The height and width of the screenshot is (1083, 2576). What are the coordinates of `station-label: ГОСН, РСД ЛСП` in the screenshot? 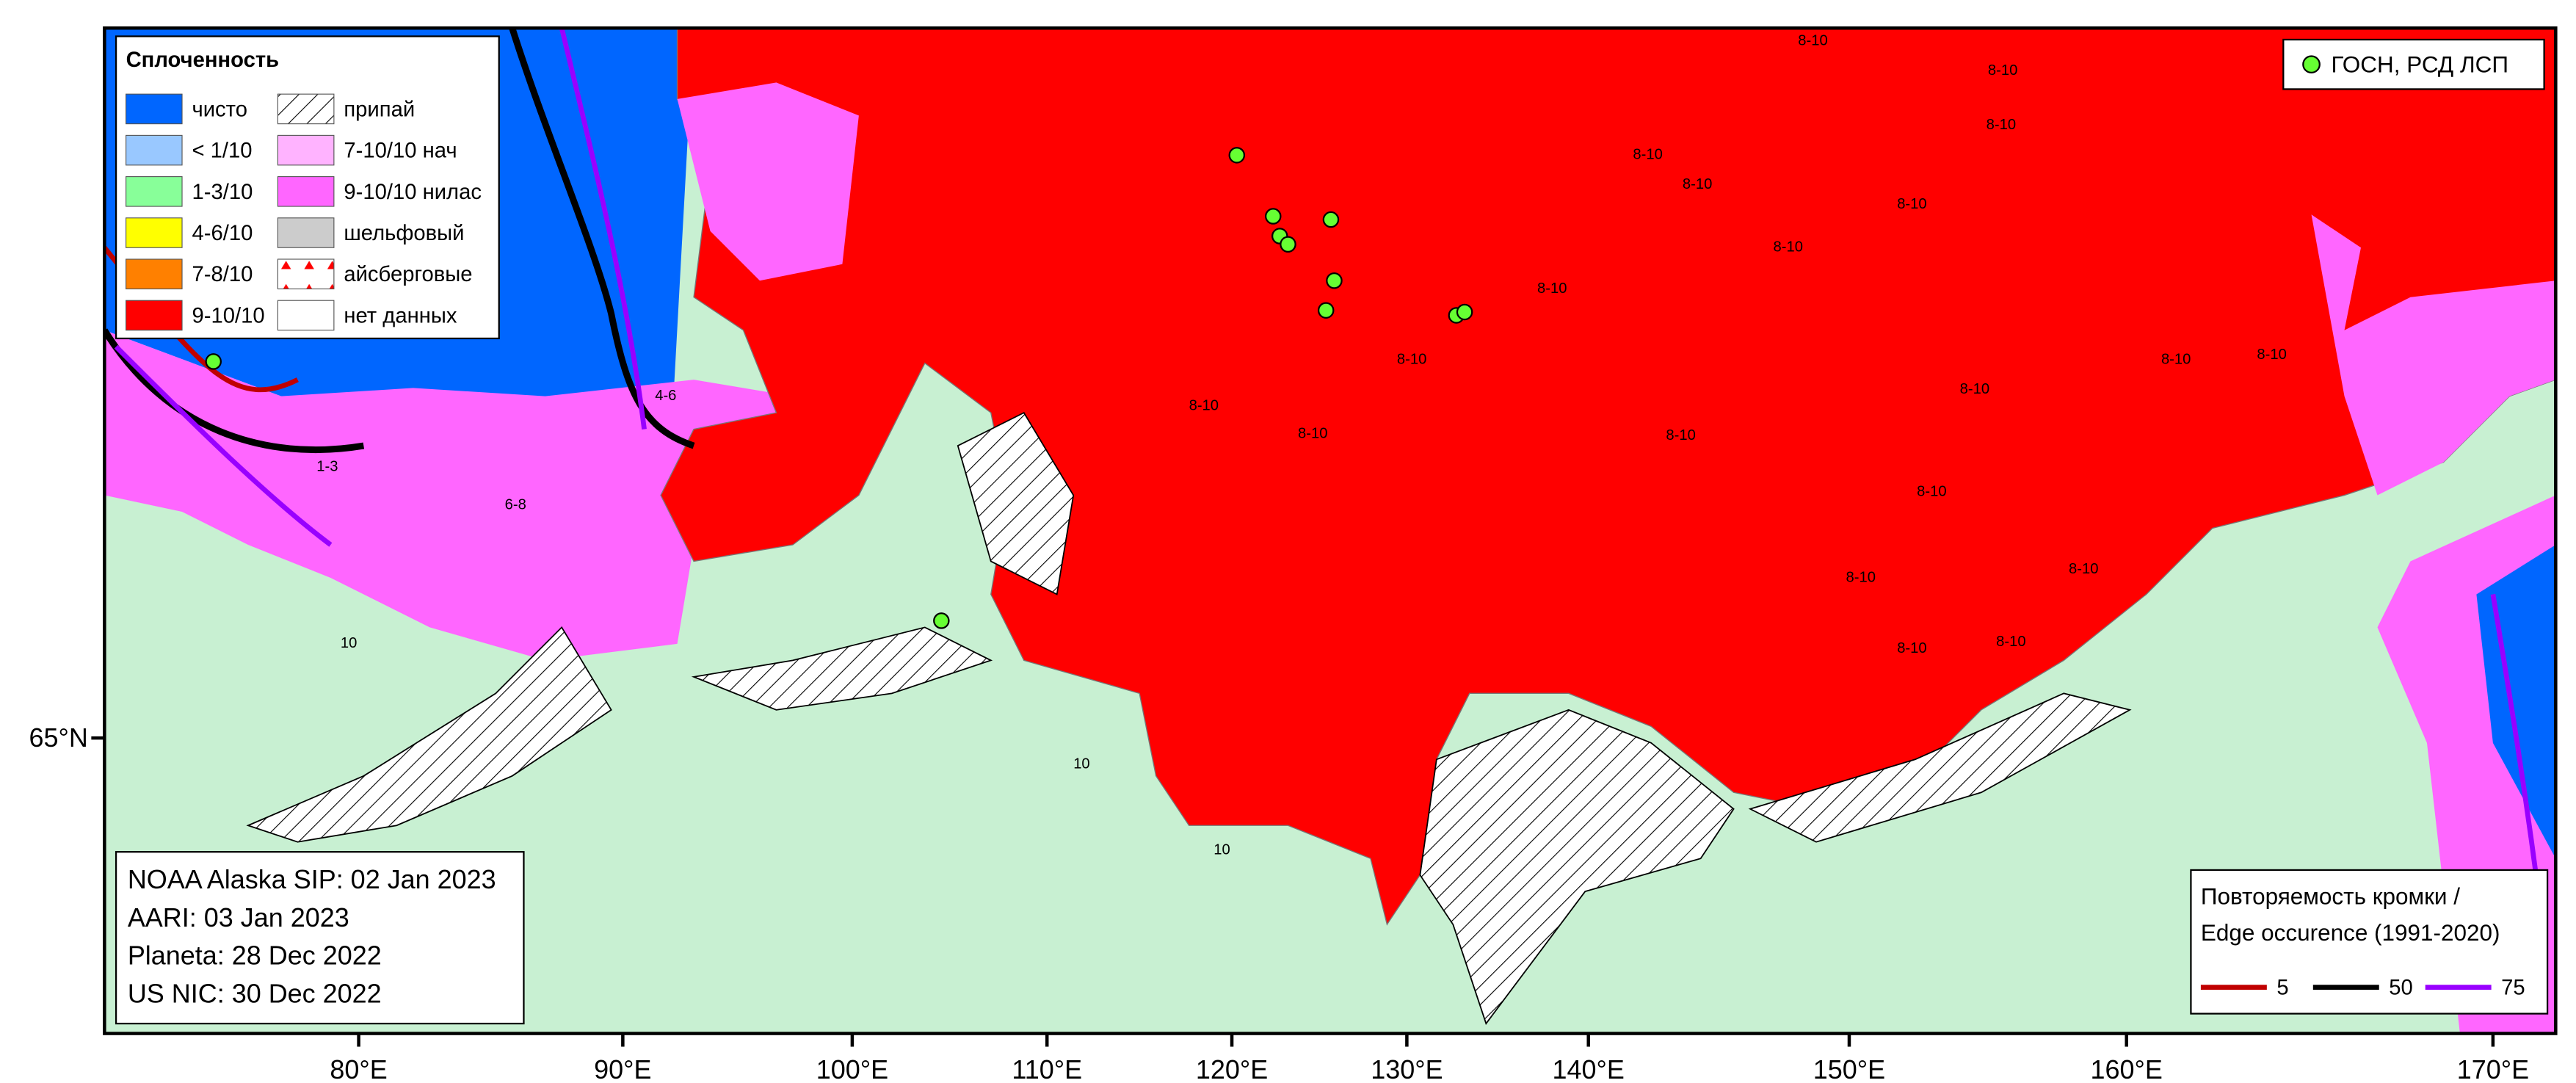 It's located at (2420, 64).